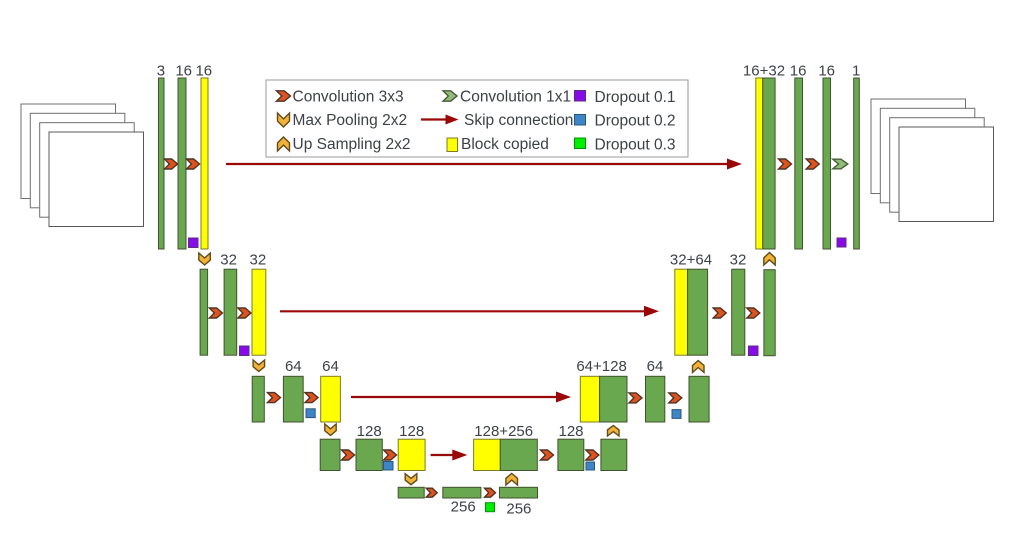 The height and width of the screenshot is (559, 1017). What do you see at coordinates (635, 145) in the screenshot?
I see `svg-text: Dropout 0.3` at bounding box center [635, 145].